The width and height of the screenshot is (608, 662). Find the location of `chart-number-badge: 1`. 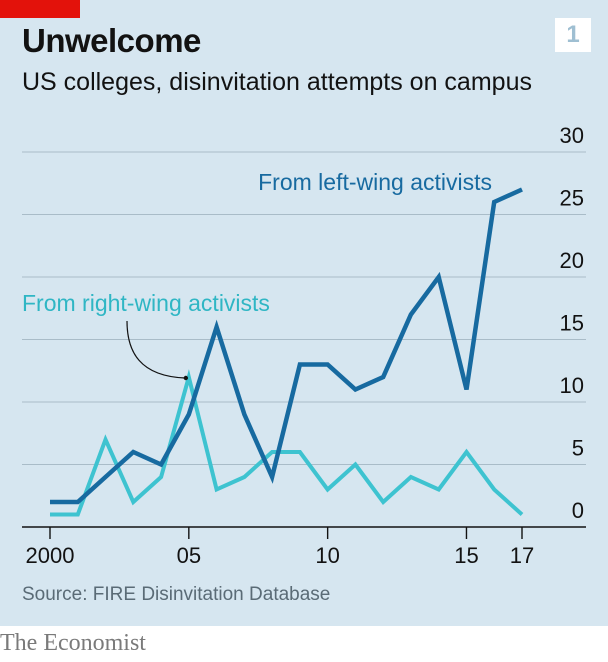

chart-number-badge: 1 is located at coordinates (573, 35).